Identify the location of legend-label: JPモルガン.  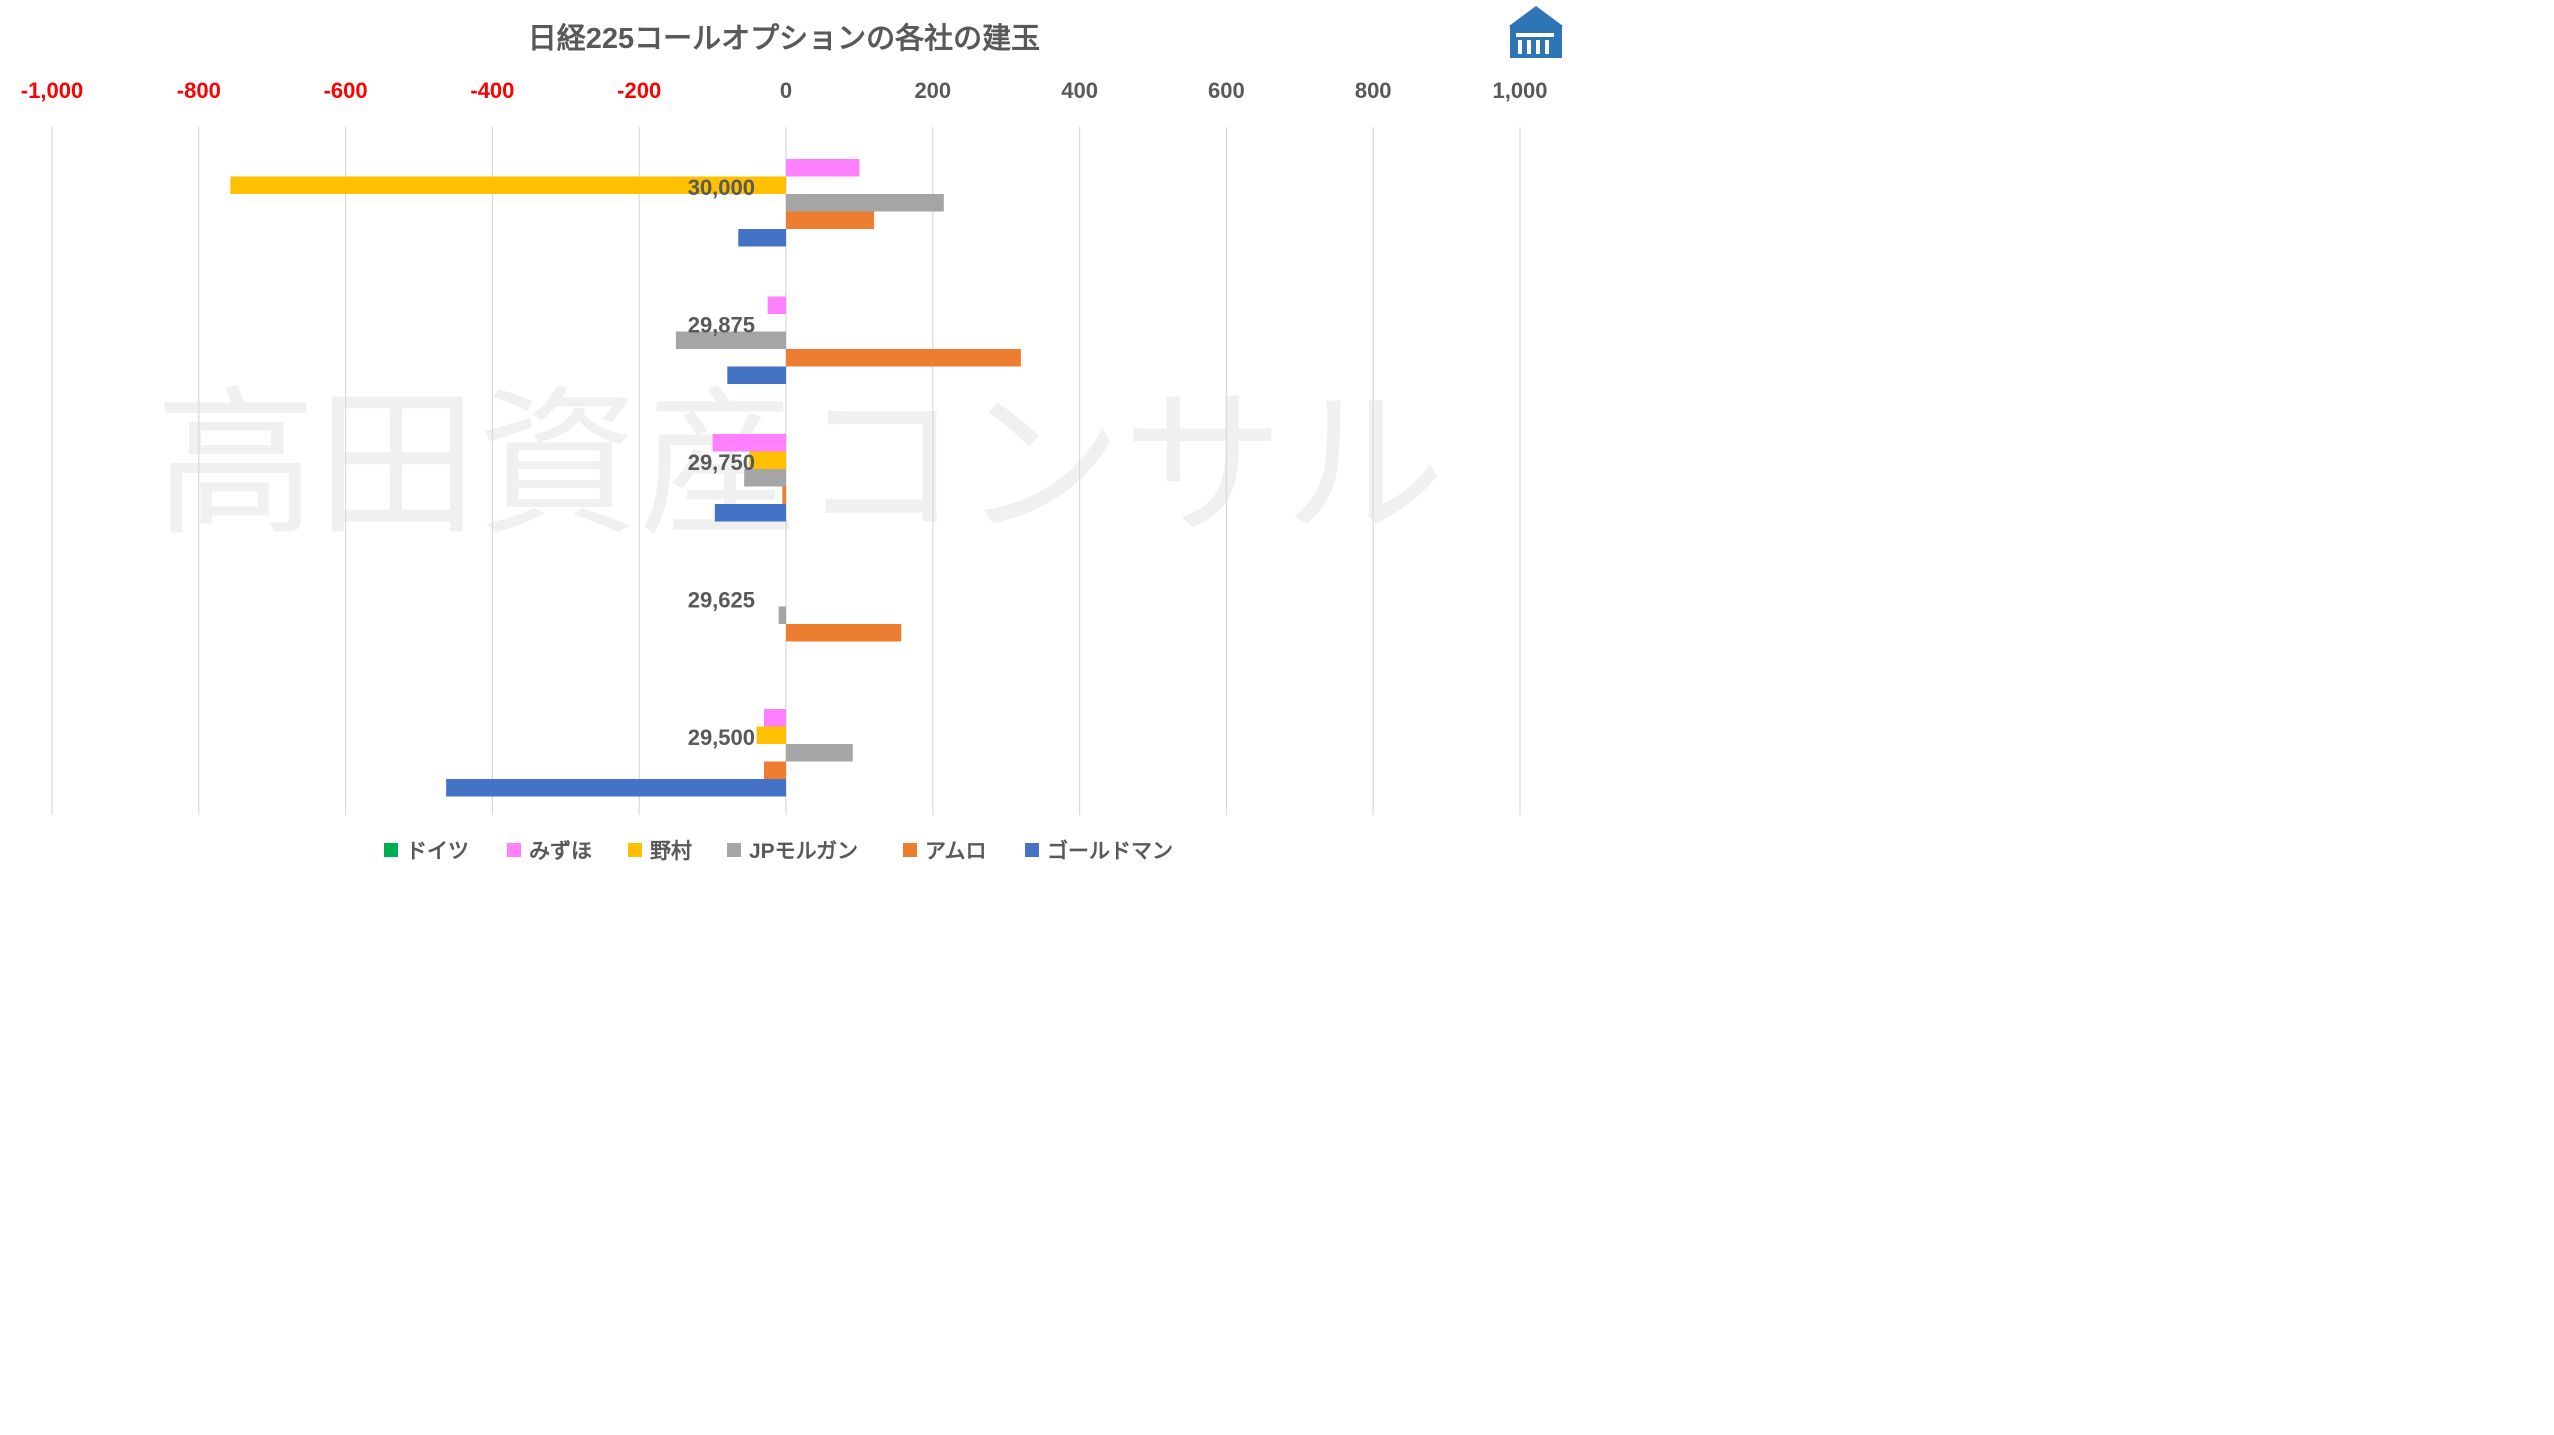
(803, 851).